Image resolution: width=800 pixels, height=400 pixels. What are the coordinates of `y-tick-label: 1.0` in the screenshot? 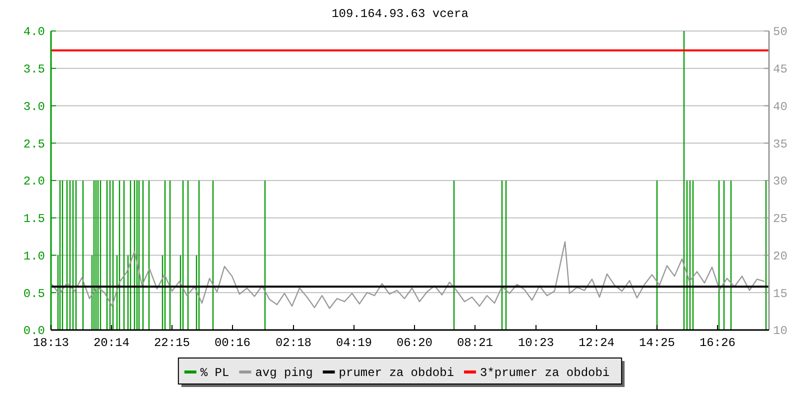 It's located at (34, 256).